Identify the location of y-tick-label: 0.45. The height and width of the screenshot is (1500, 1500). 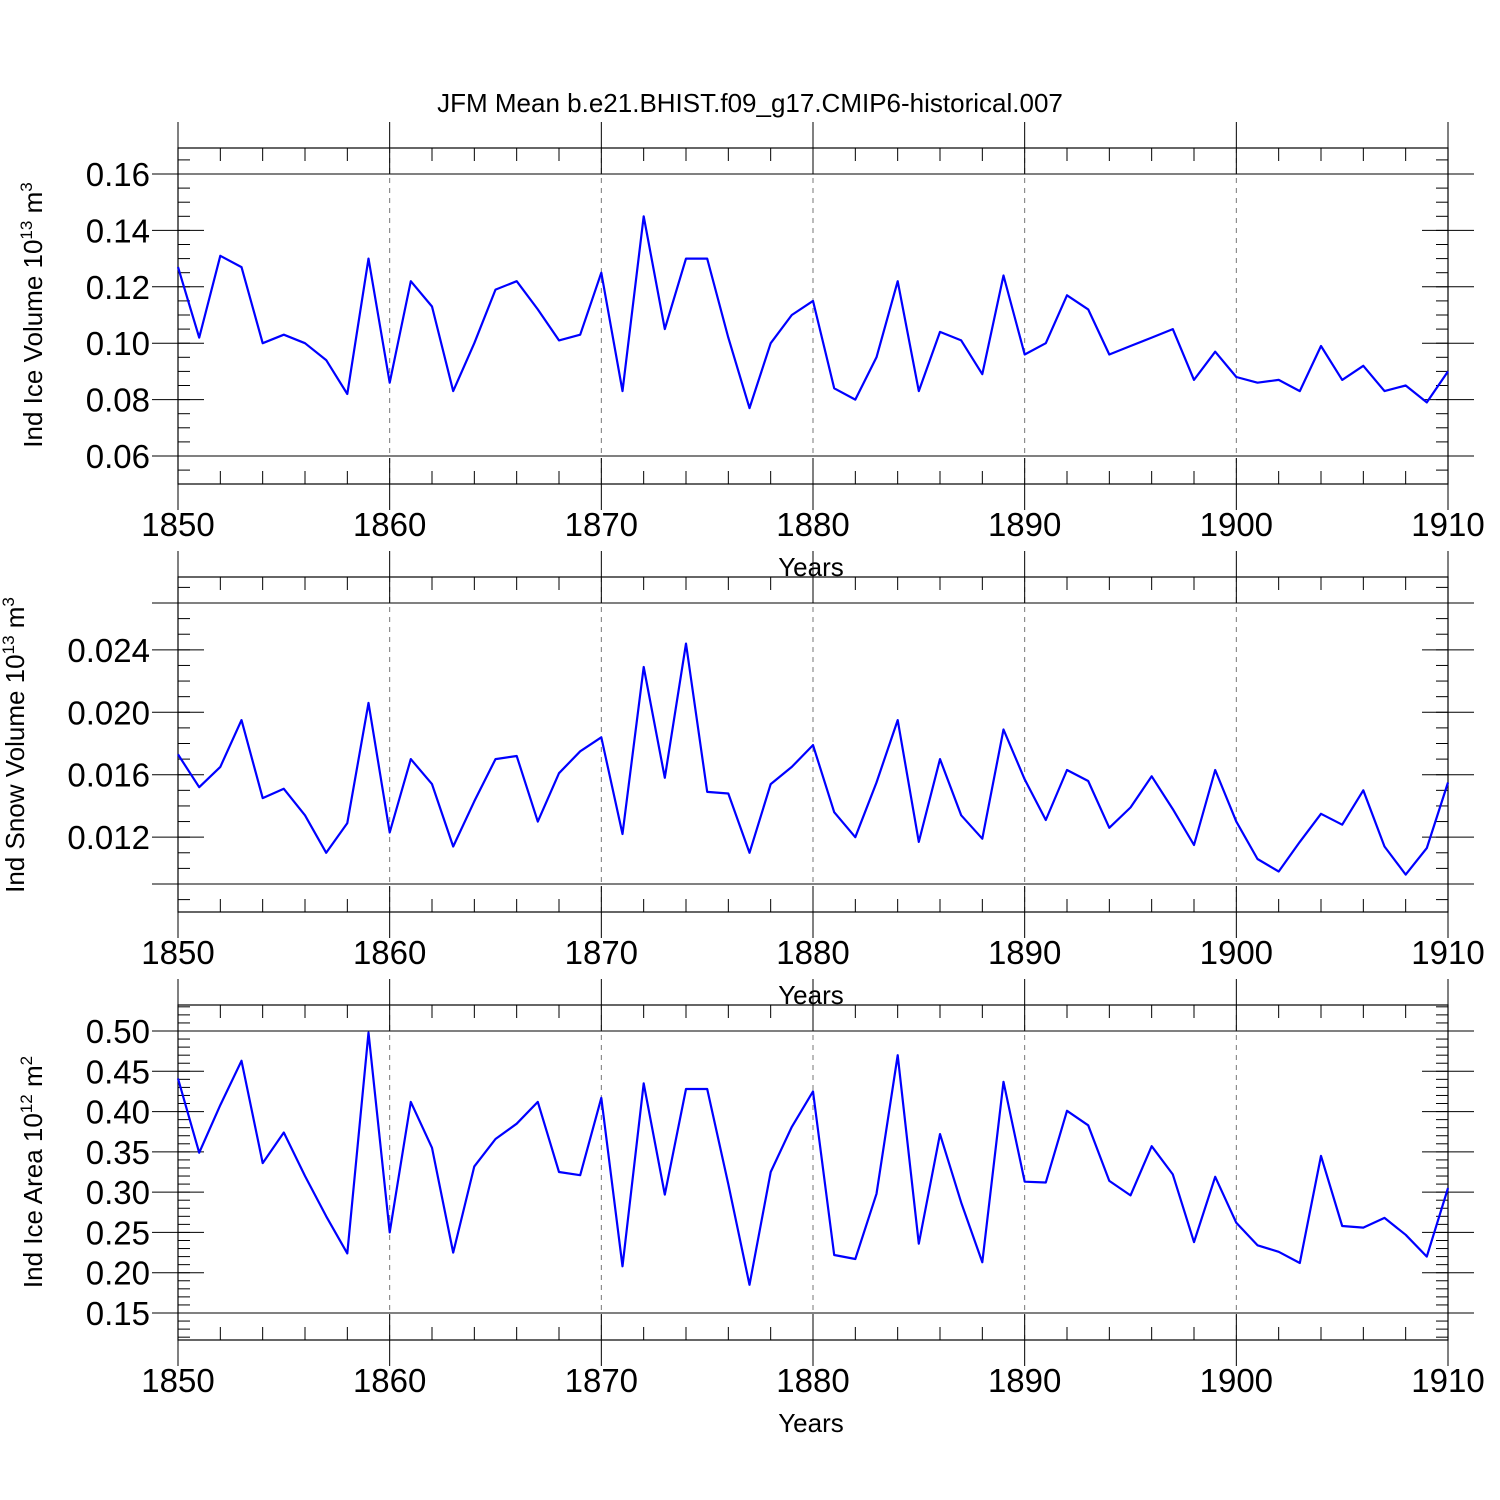
(118, 1071).